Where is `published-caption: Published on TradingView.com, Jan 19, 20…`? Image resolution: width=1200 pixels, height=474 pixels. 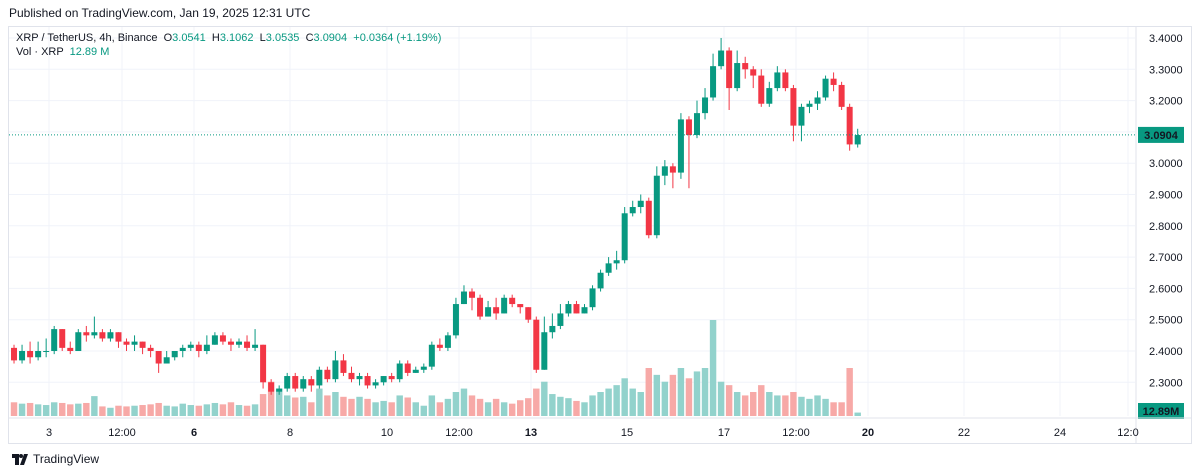 published-caption: Published on TradingView.com, Jan 19, 20… is located at coordinates (160, 13).